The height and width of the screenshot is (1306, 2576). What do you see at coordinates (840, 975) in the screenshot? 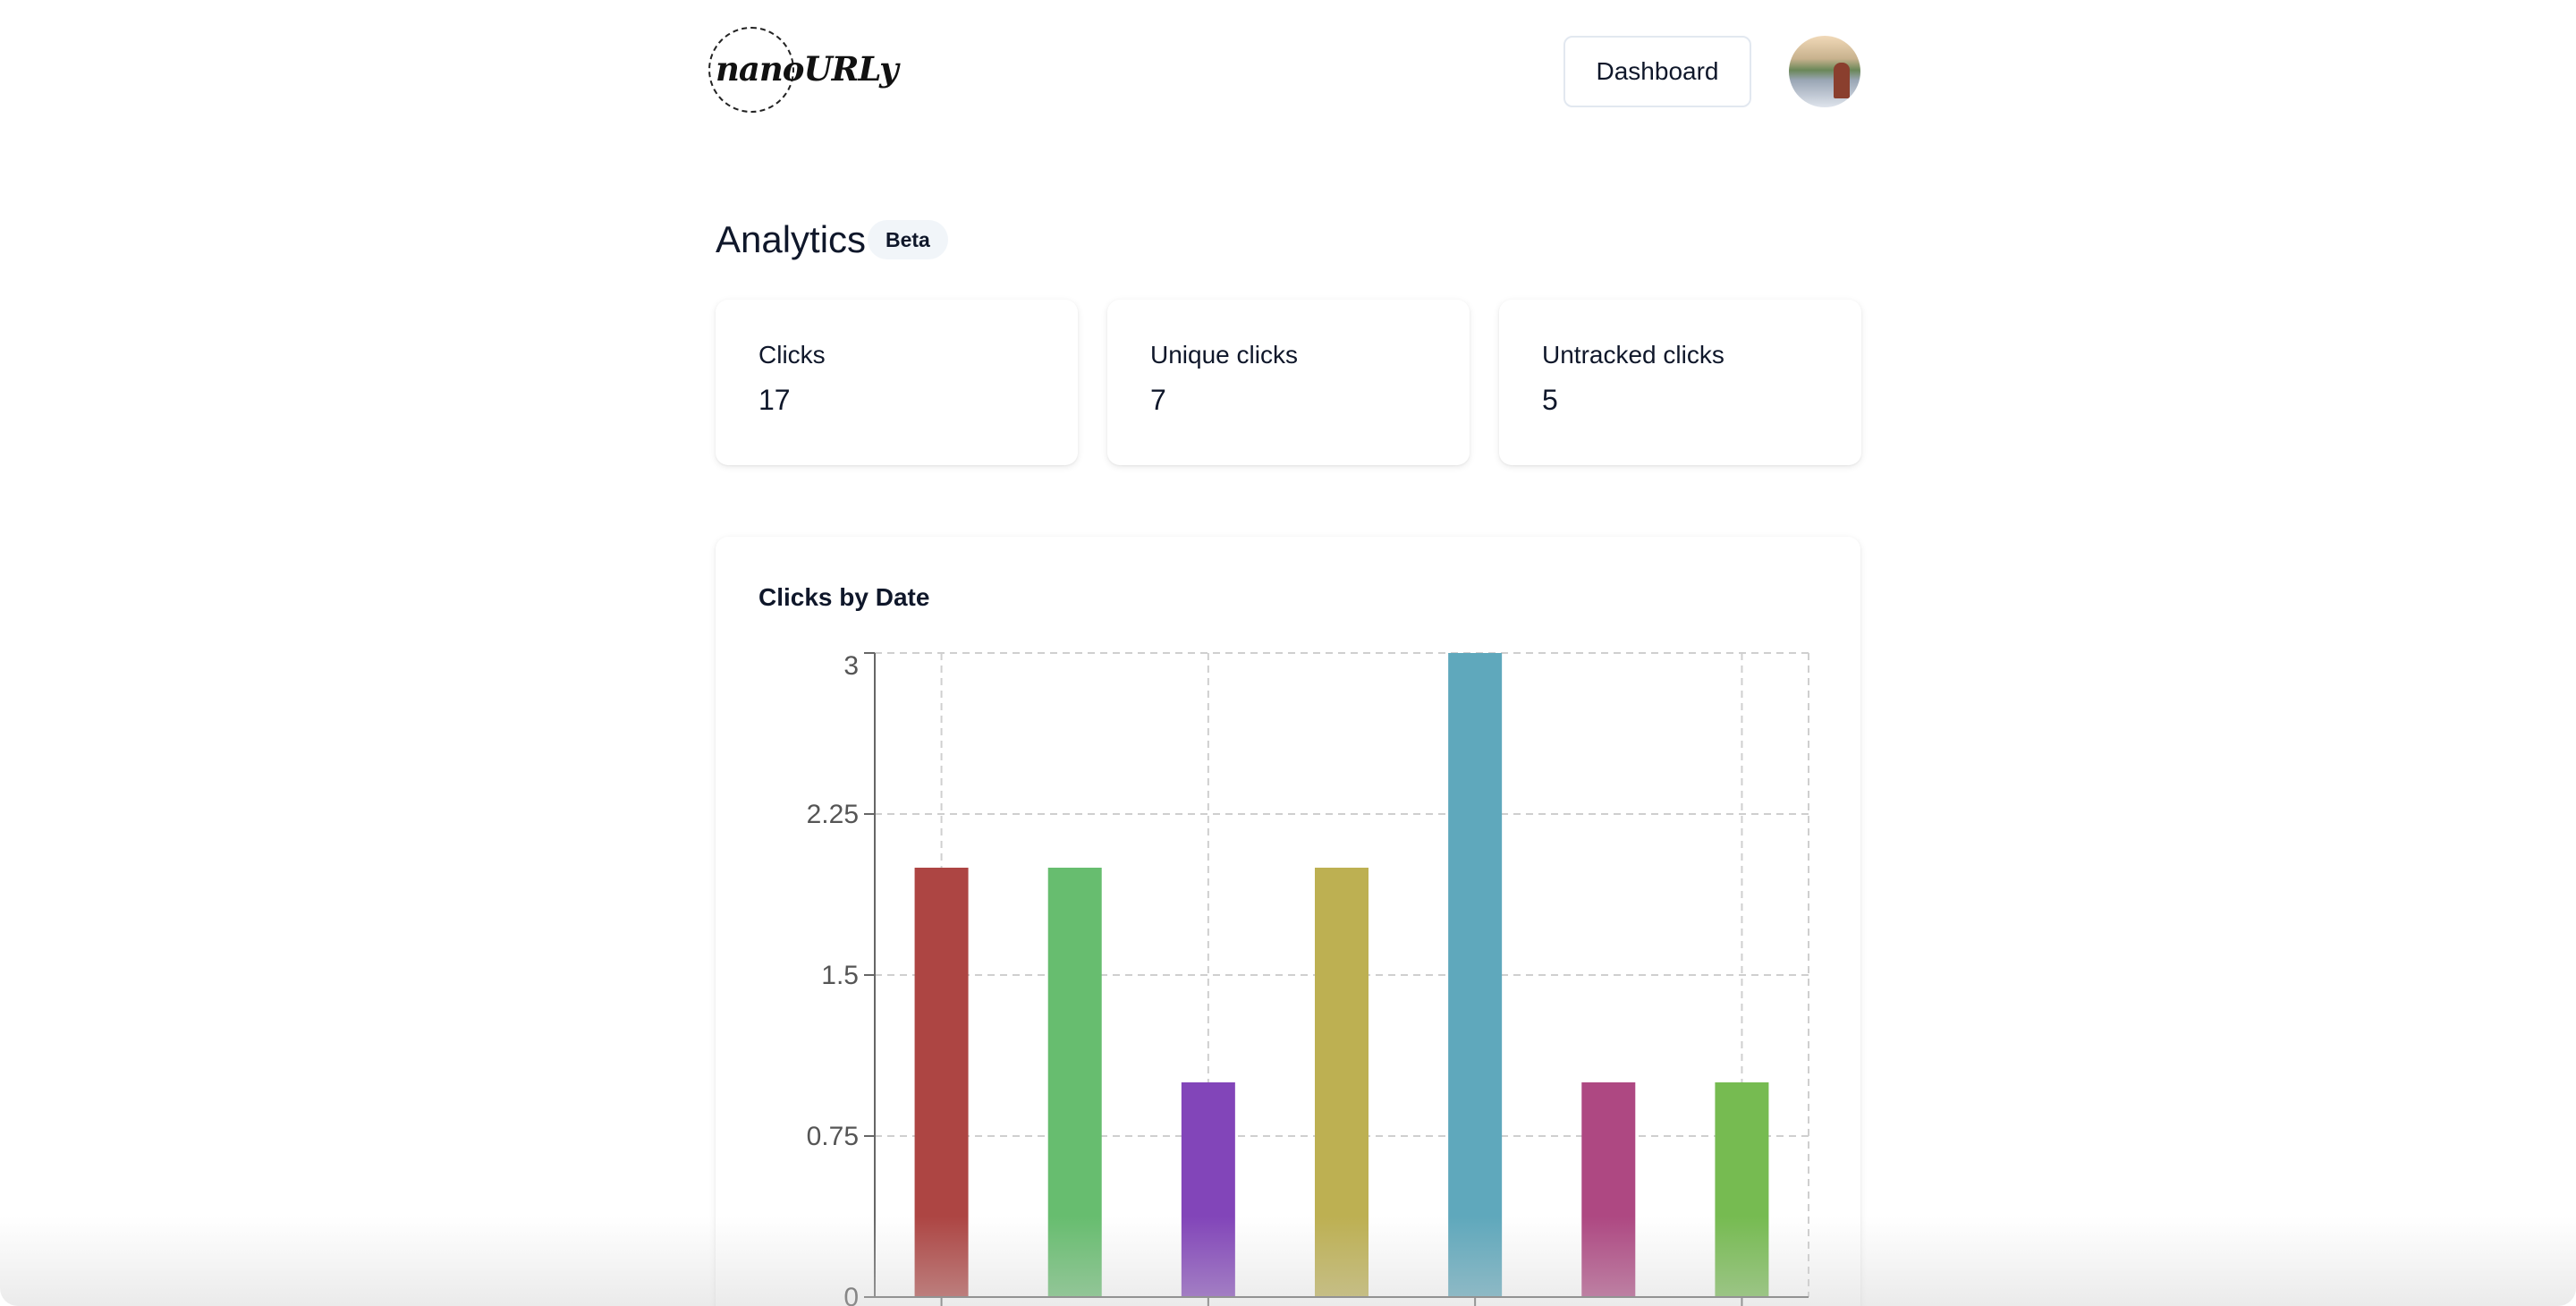
I see `y-tick-label: 1.5` at bounding box center [840, 975].